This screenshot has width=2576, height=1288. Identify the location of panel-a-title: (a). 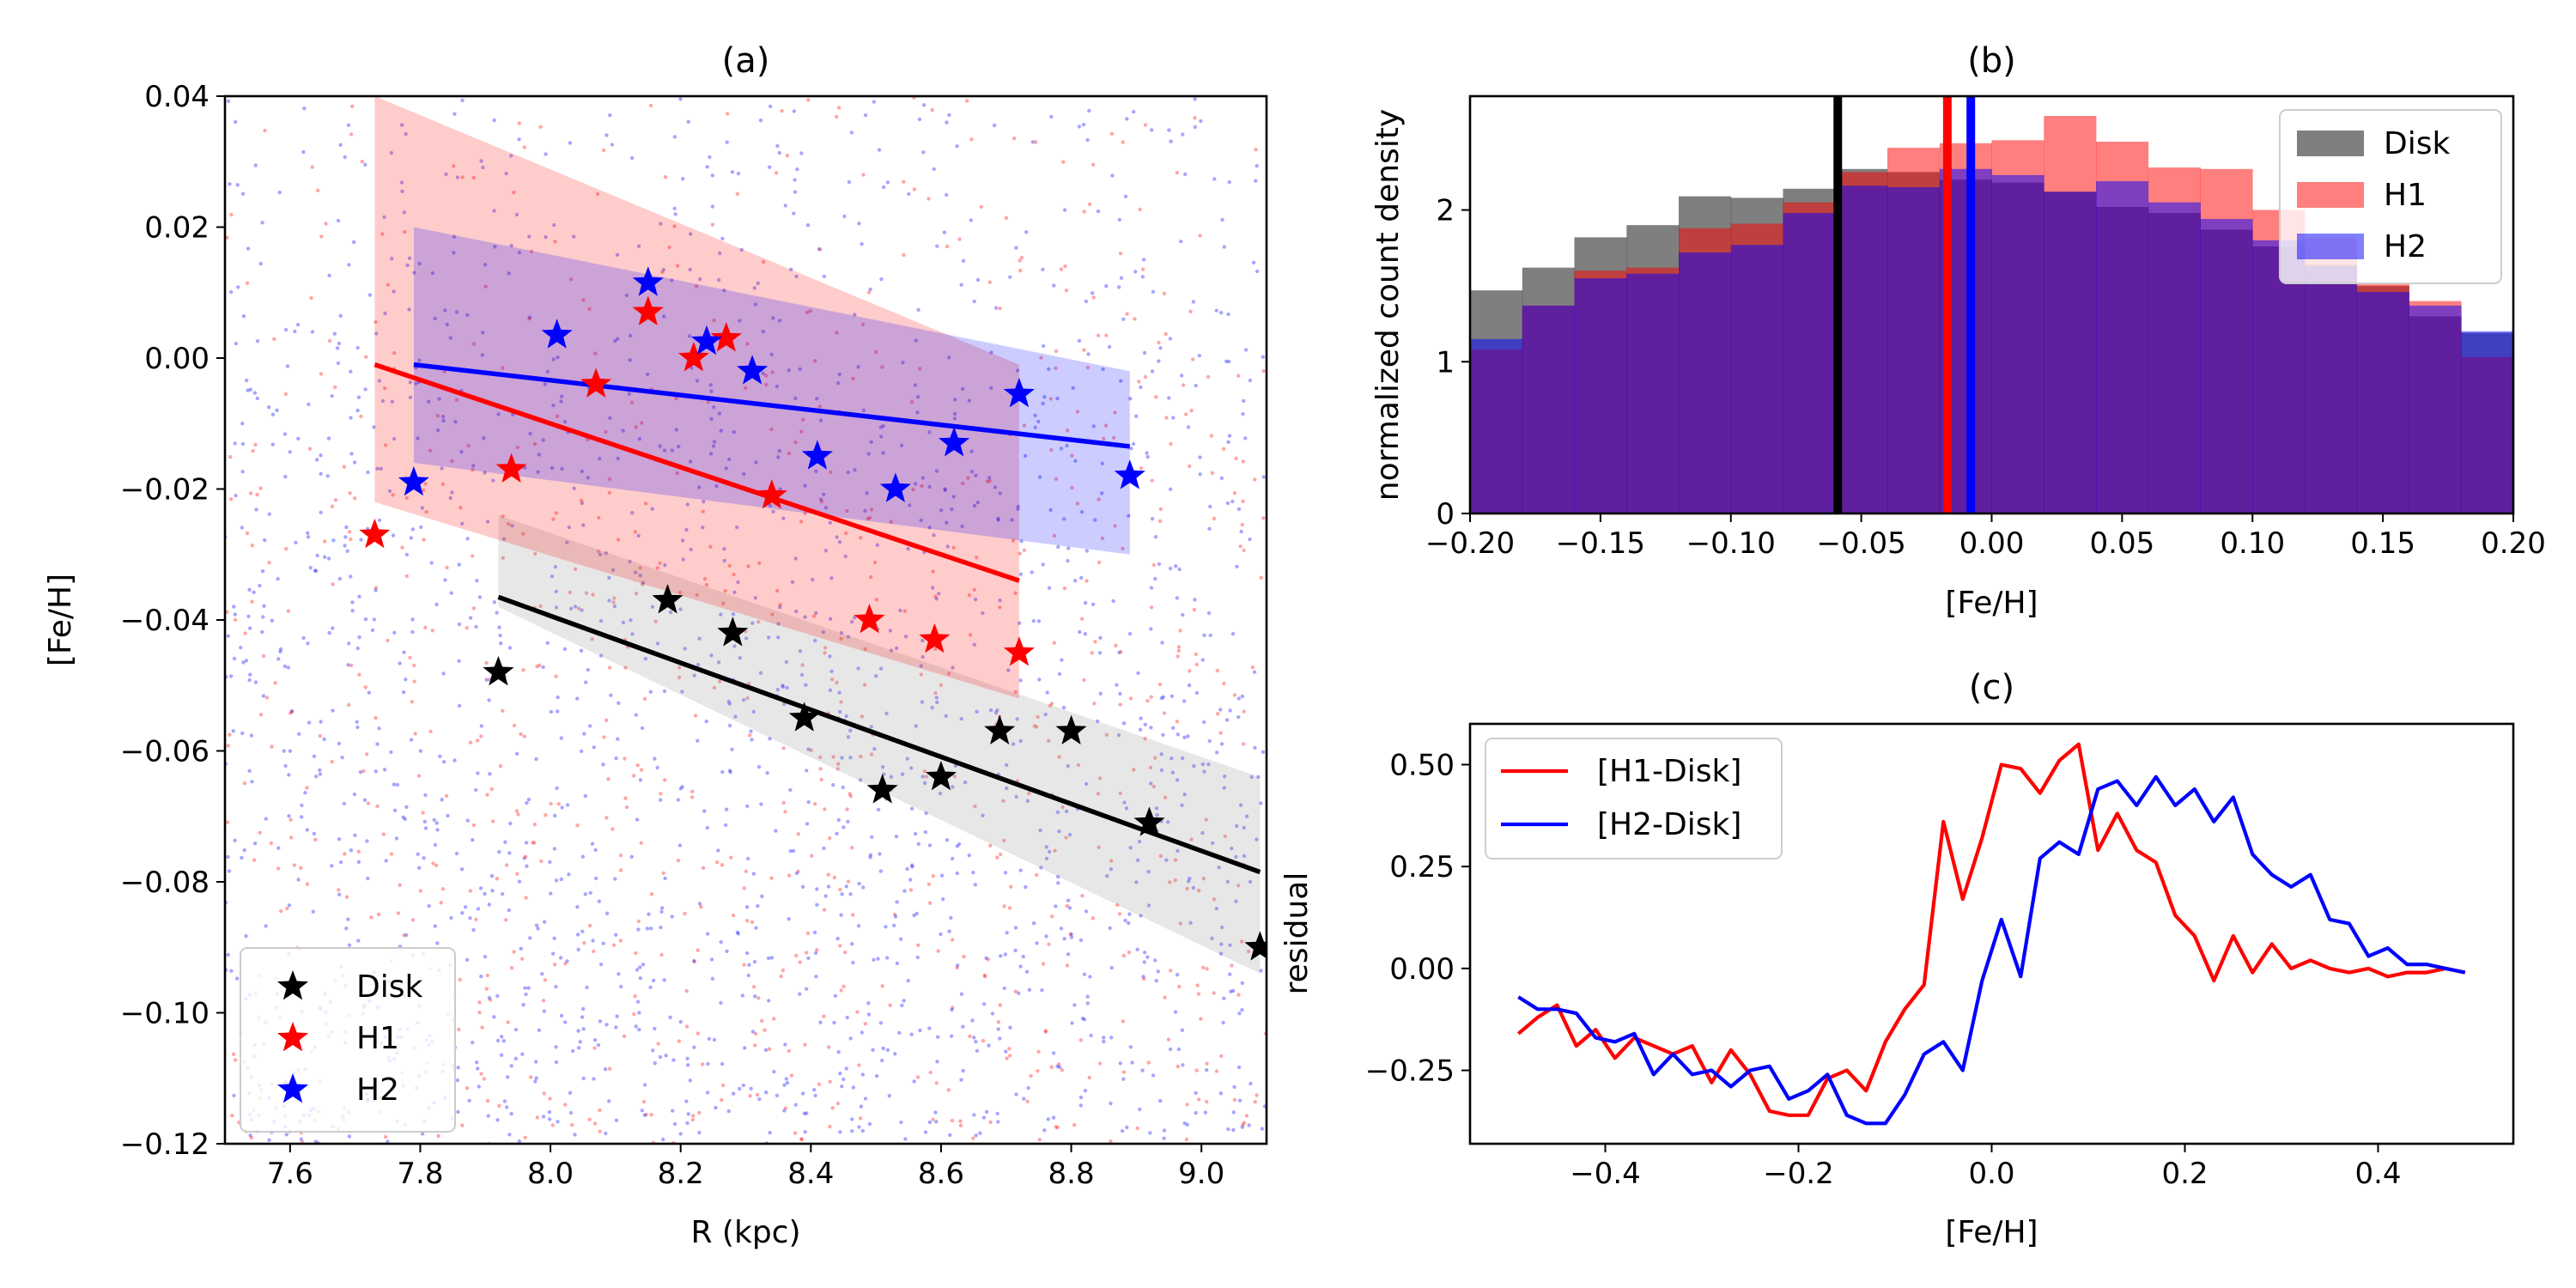
(746, 61).